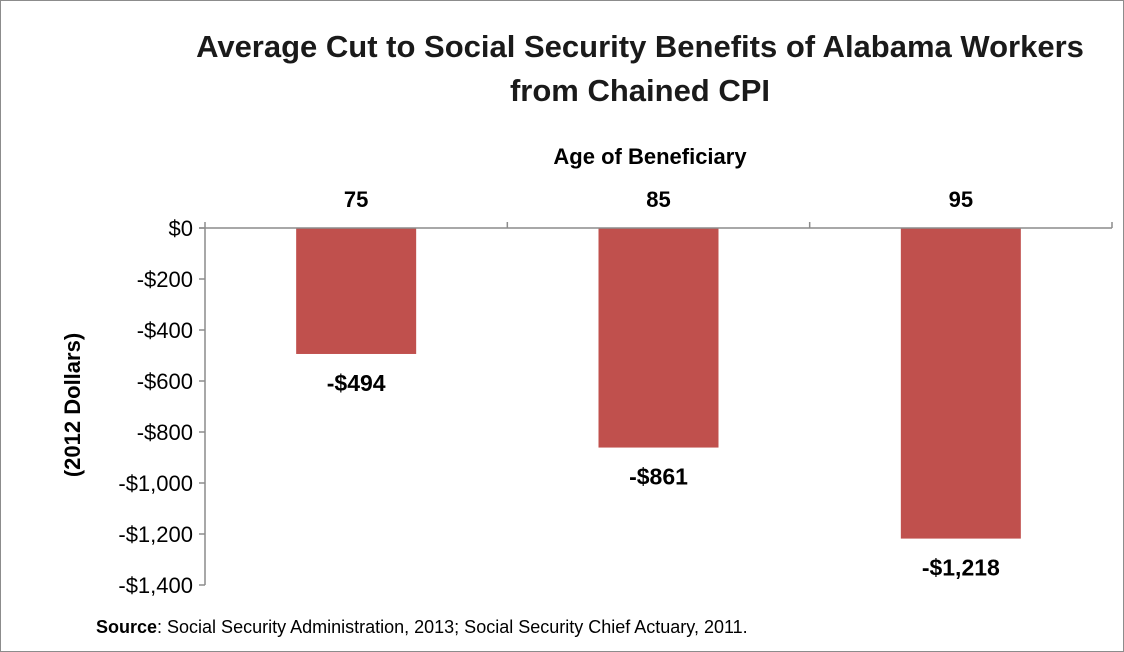  Describe the element at coordinates (155, 483) in the screenshot. I see `y-tick-label: -$1,000` at that location.